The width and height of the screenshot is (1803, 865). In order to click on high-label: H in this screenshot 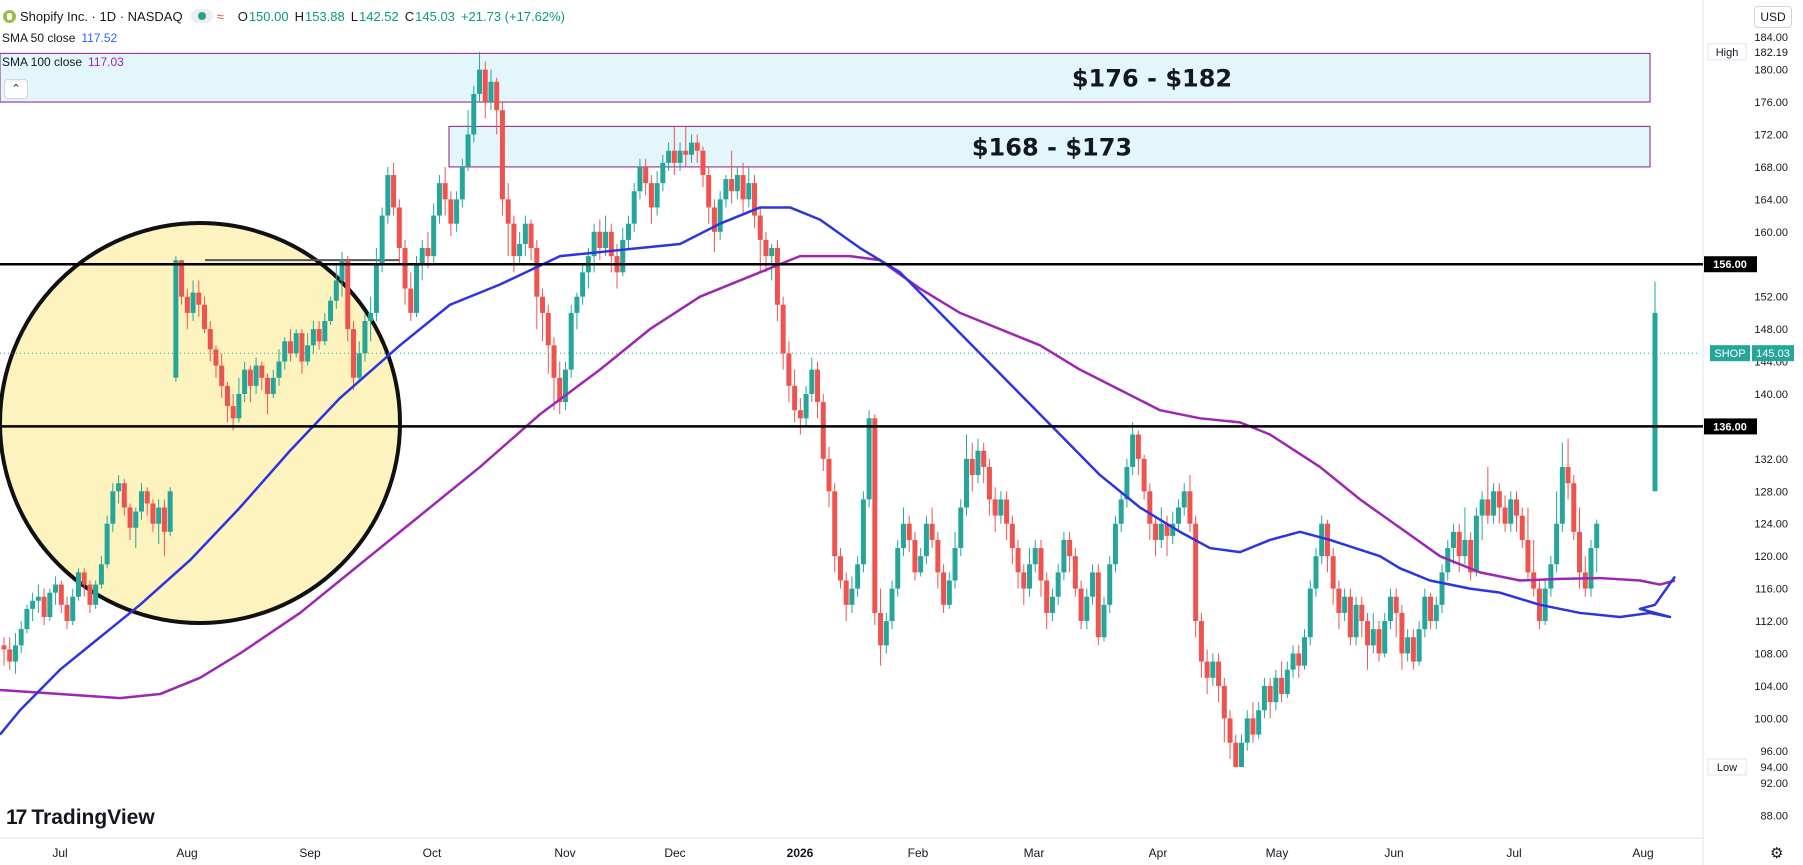, I will do `click(299, 16)`.